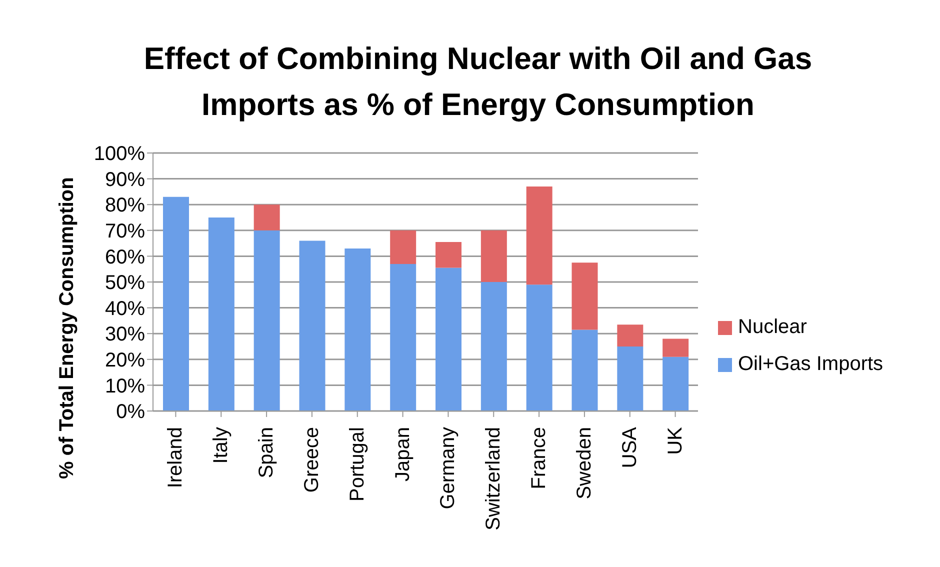 The image size is (940, 567). I want to click on legend-label: Oil+Gas Imports, so click(811, 364).